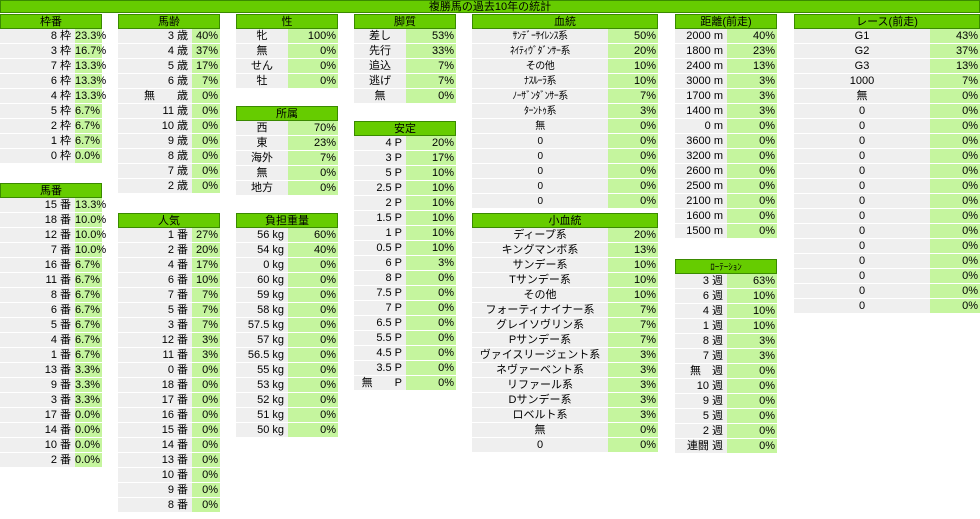 The image size is (980, 519). What do you see at coordinates (726, 171) in the screenshot?
I see `table-row: 2600 m 0%` at bounding box center [726, 171].